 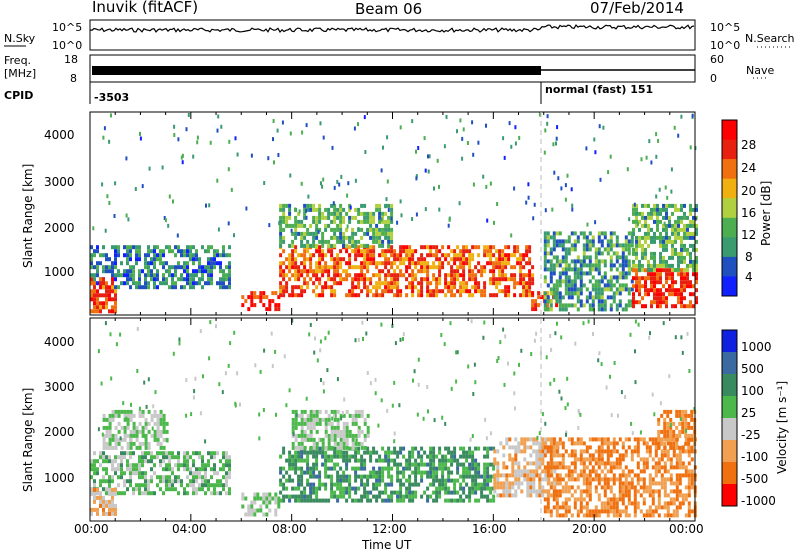 I want to click on velocity-ytick-2000: 2000, so click(x=59, y=432).